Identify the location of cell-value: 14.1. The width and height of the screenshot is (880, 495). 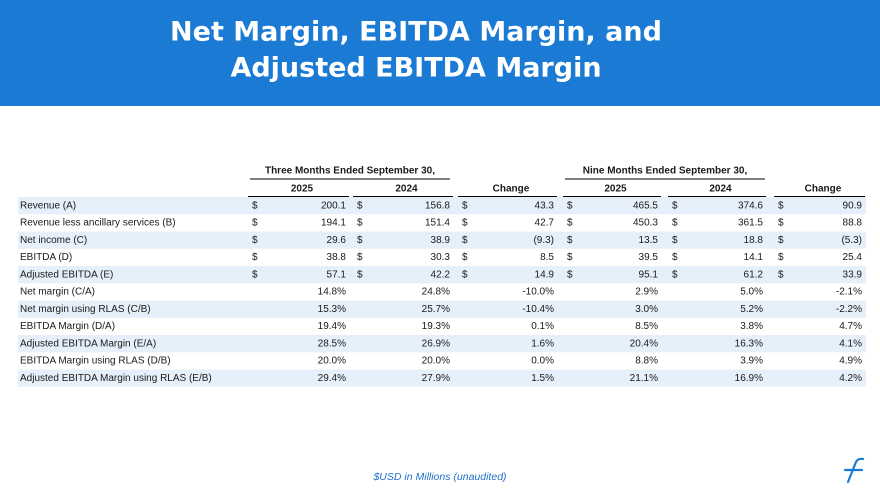
(754, 257).